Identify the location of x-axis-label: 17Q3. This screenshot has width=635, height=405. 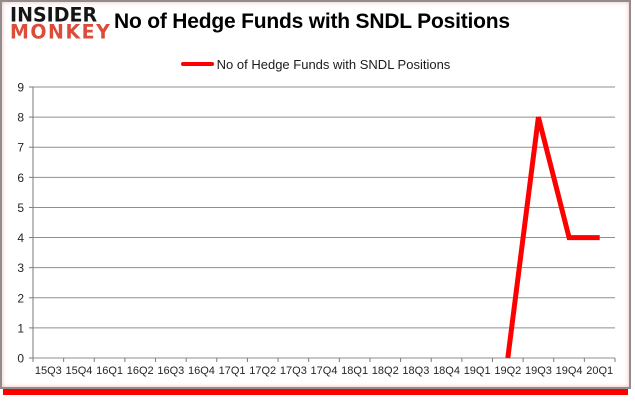
(293, 371).